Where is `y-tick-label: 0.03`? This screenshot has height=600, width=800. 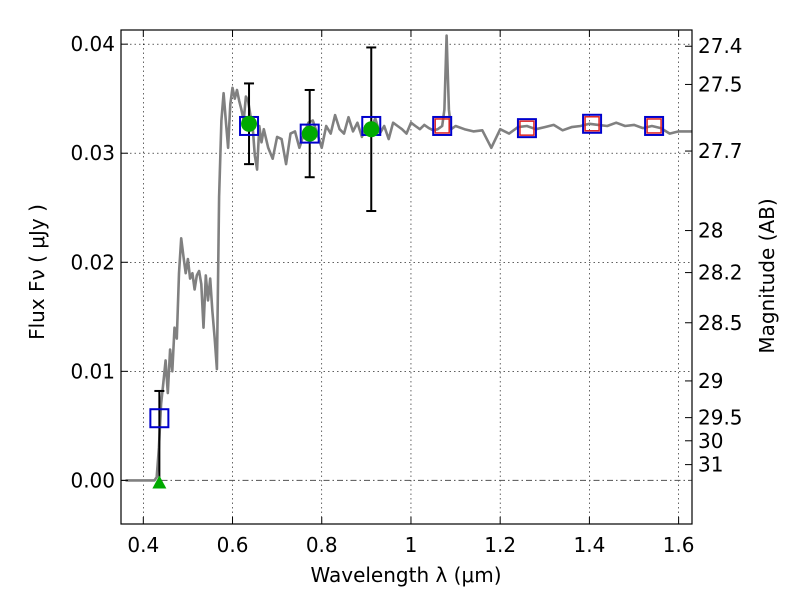
y-tick-label: 0.03 is located at coordinates (92, 153).